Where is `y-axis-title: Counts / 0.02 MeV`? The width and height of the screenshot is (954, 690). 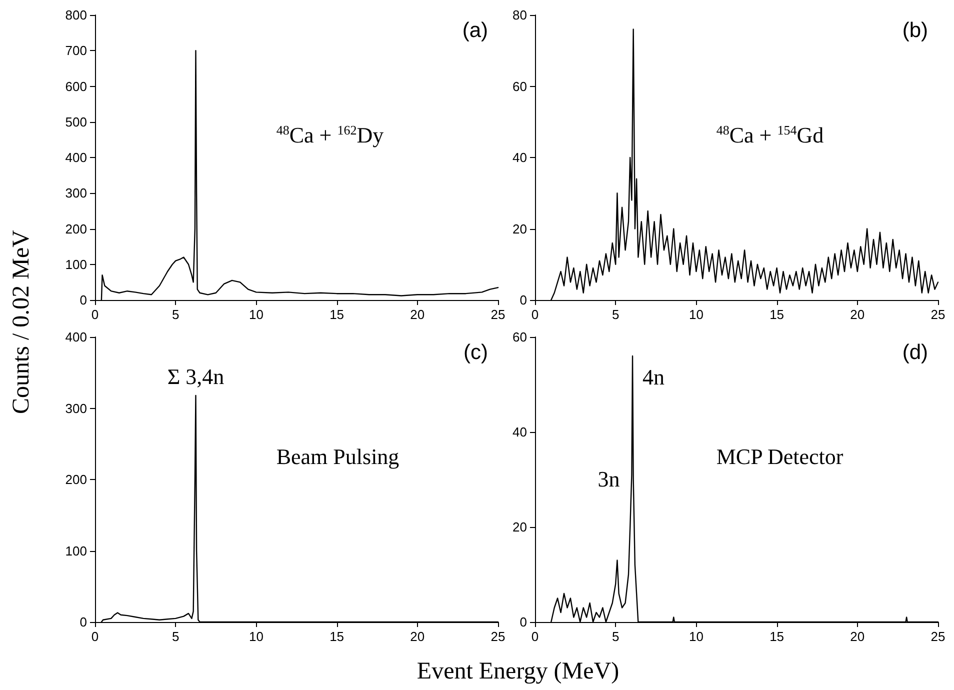 y-axis-title: Counts / 0.02 MeV is located at coordinates (22, 322).